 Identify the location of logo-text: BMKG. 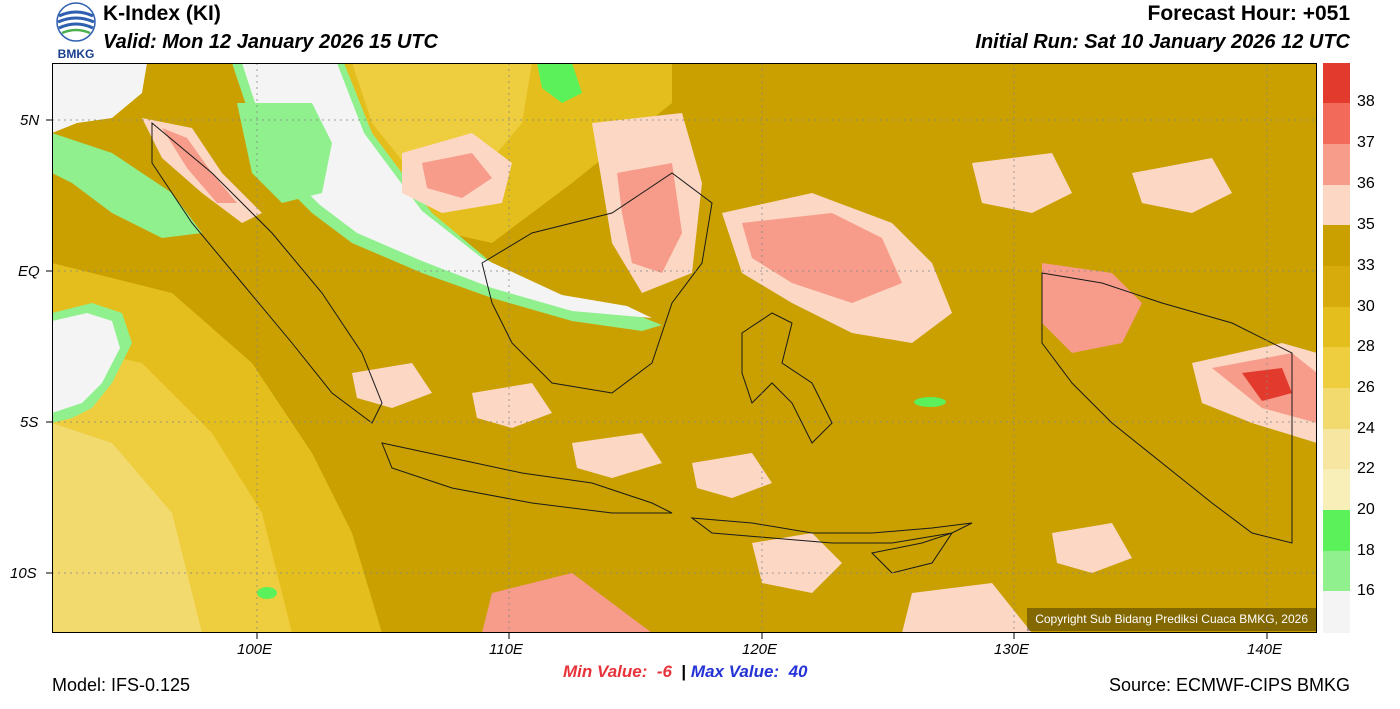
(76, 53).